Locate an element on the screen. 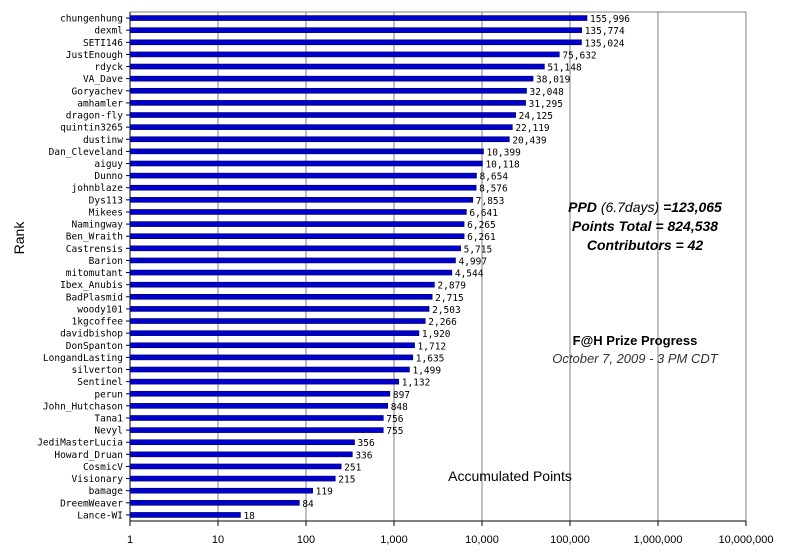 This screenshot has height=558, width=786. category-label: Goryachev is located at coordinates (98, 91).